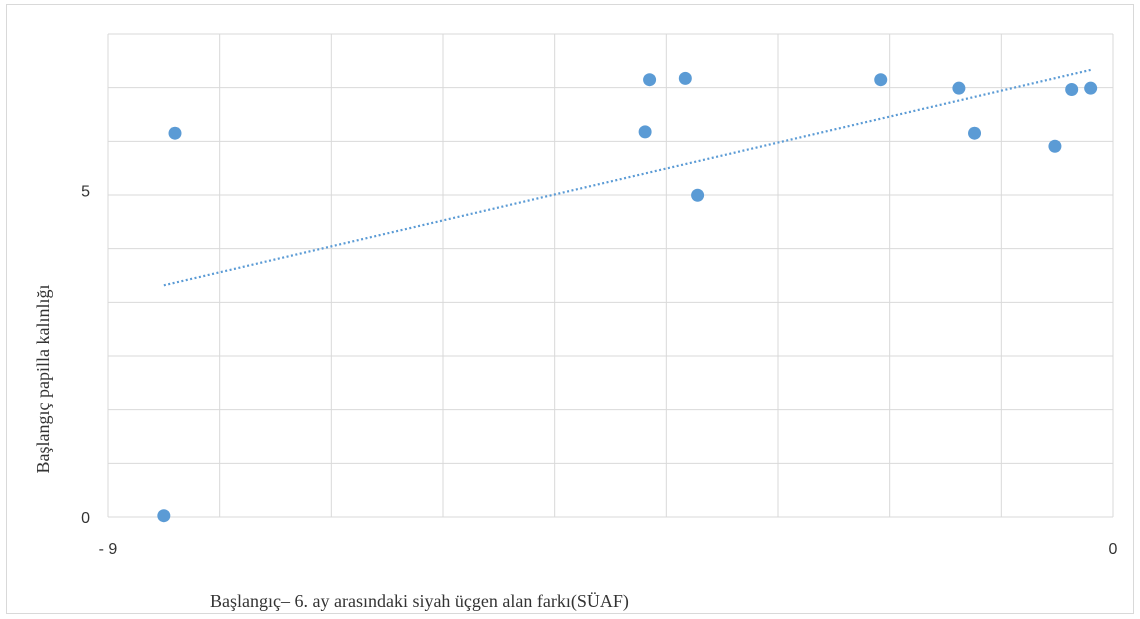 The width and height of the screenshot is (1140, 619). Describe the element at coordinates (43, 379) in the screenshot. I see `y-axis-title: Başlangıç papilla kalınlığı` at that location.